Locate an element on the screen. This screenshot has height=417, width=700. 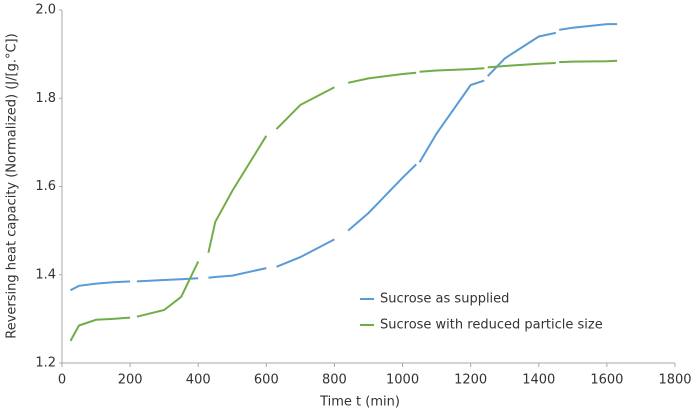
x-tick-label: 0 is located at coordinates (62, 380).